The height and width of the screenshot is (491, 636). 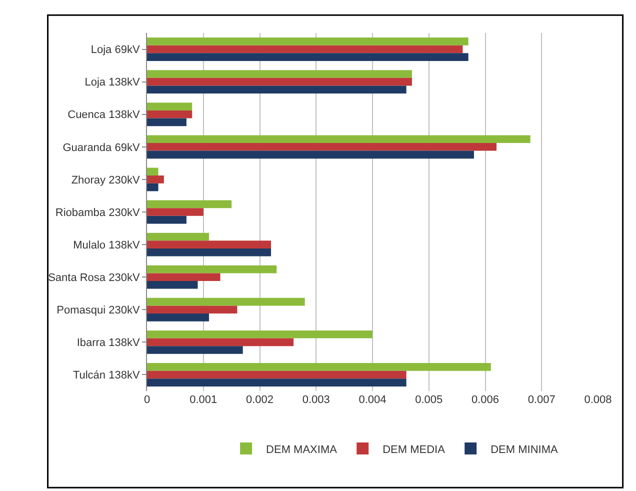 What do you see at coordinates (414, 450) in the screenshot?
I see `legend-label: DEM MEDIA` at bounding box center [414, 450].